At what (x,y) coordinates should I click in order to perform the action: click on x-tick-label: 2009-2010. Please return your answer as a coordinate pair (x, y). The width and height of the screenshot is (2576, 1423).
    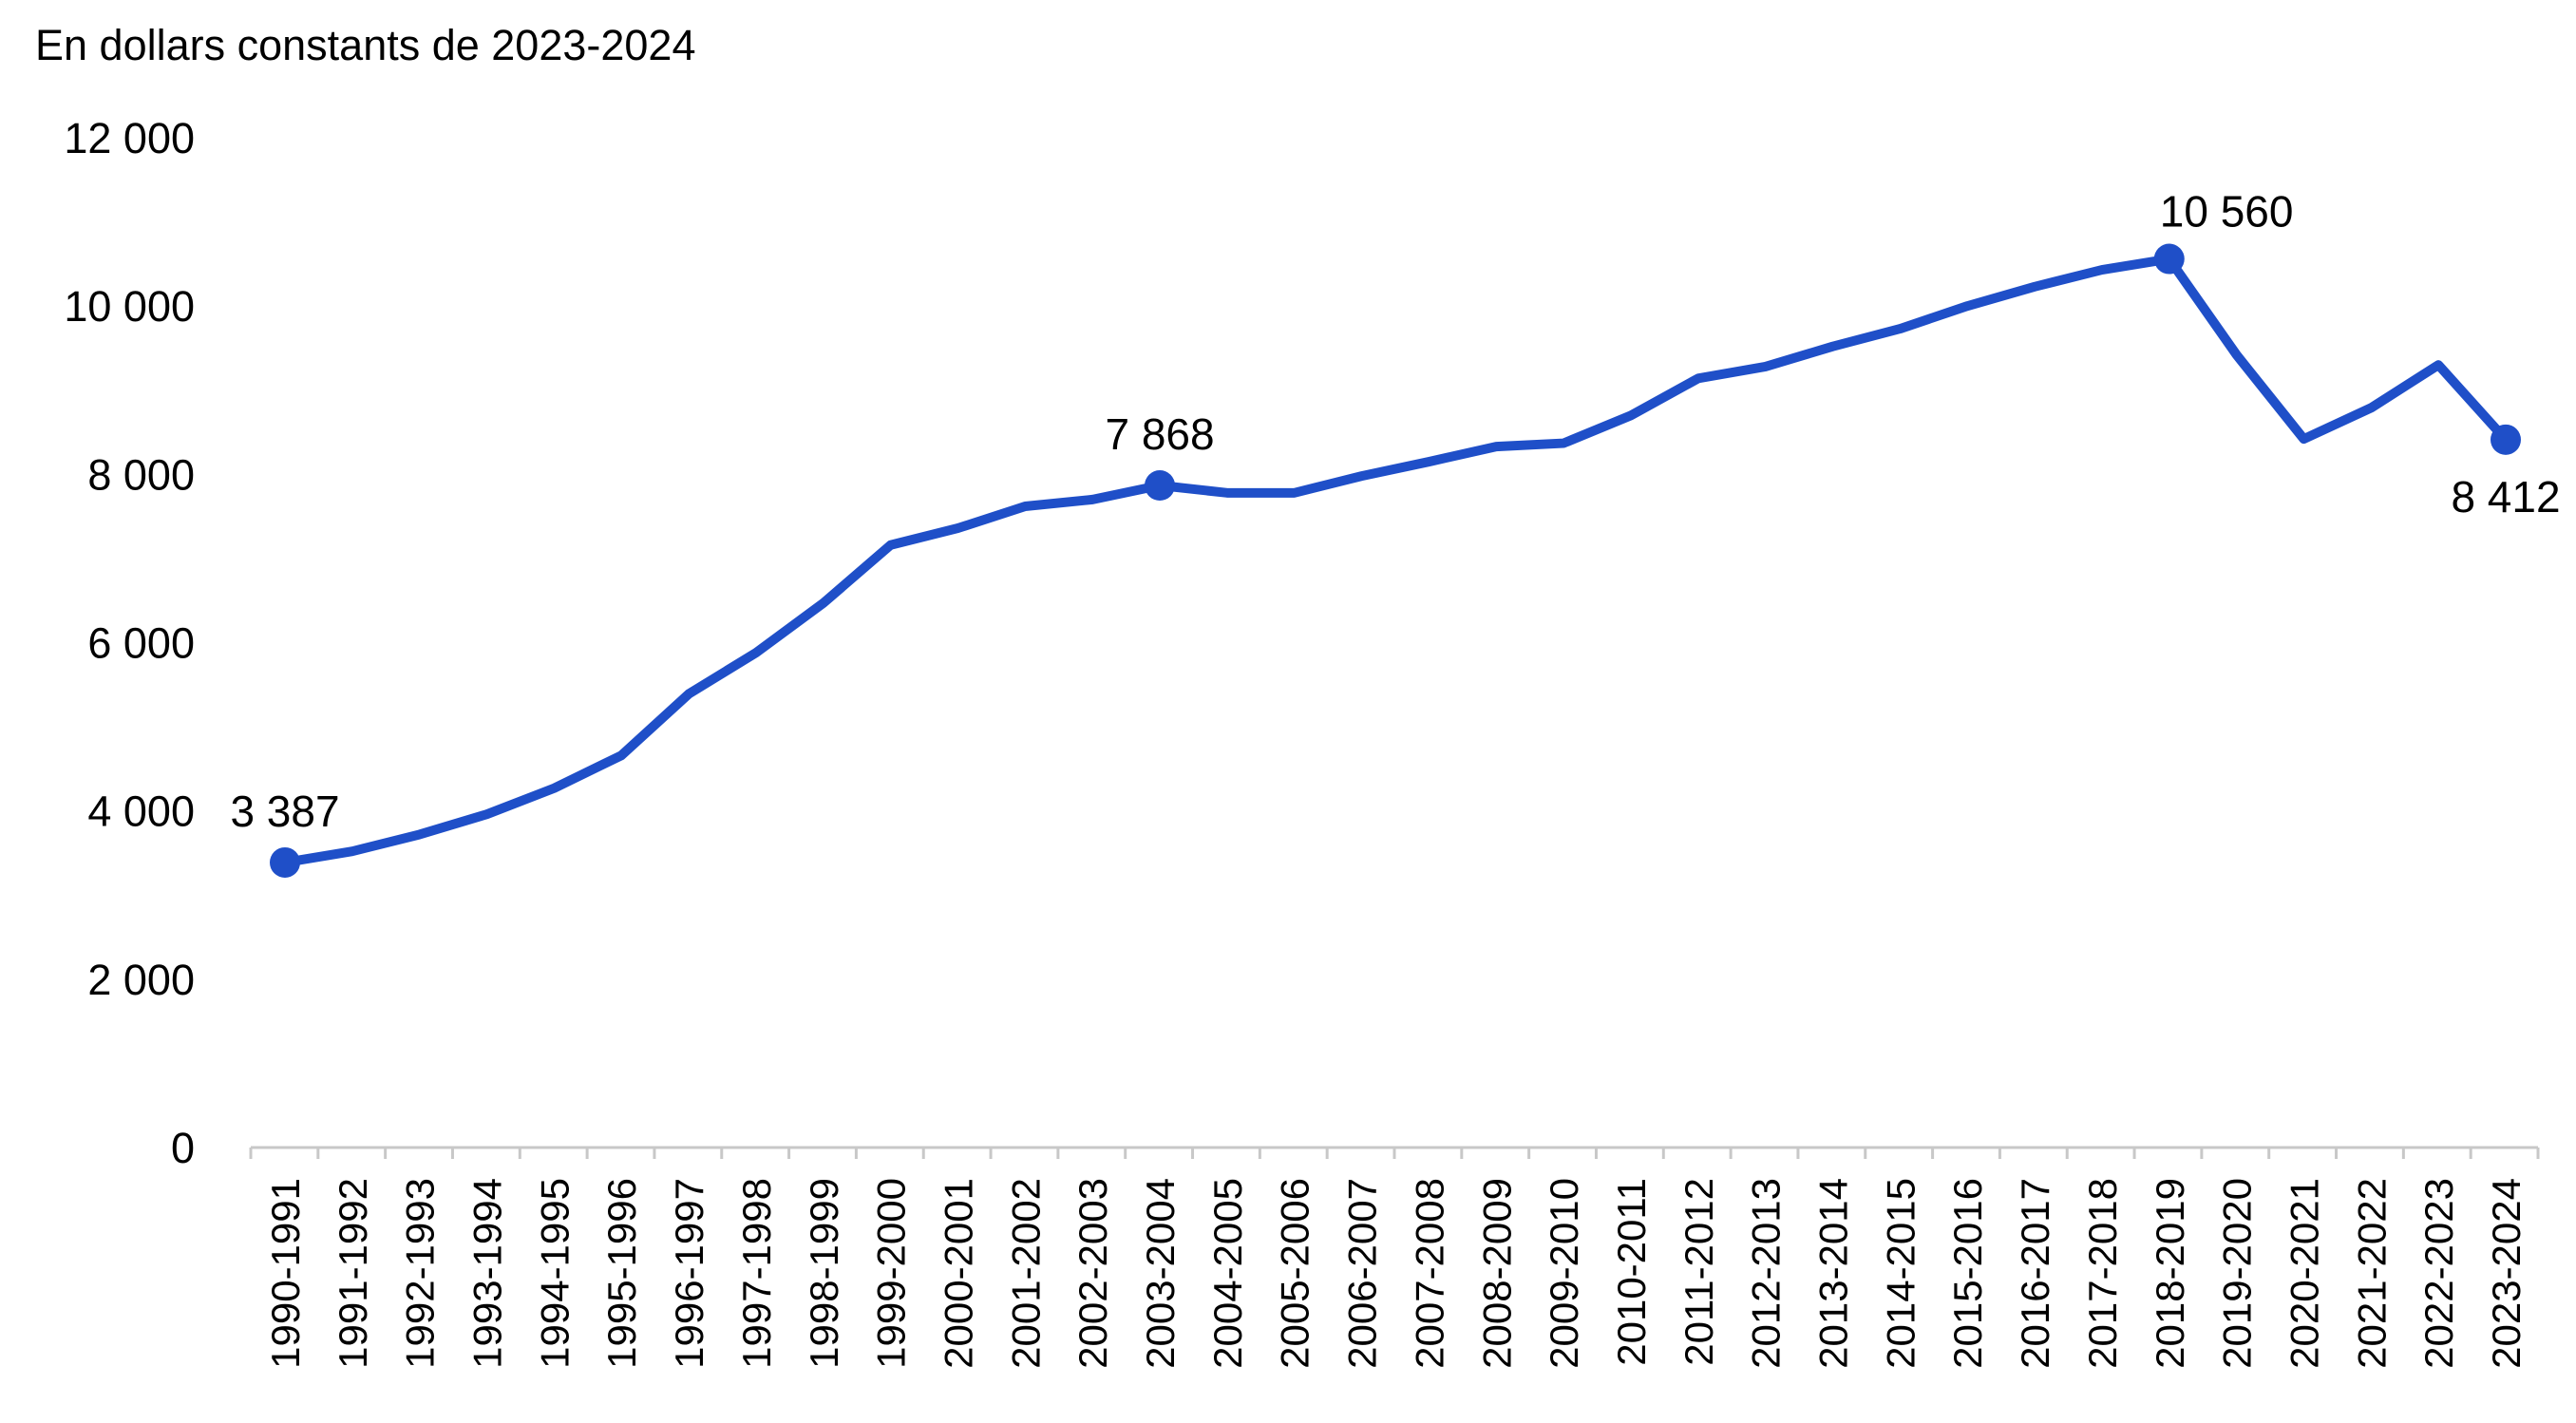
    Looking at the image, I should click on (1564, 1273).